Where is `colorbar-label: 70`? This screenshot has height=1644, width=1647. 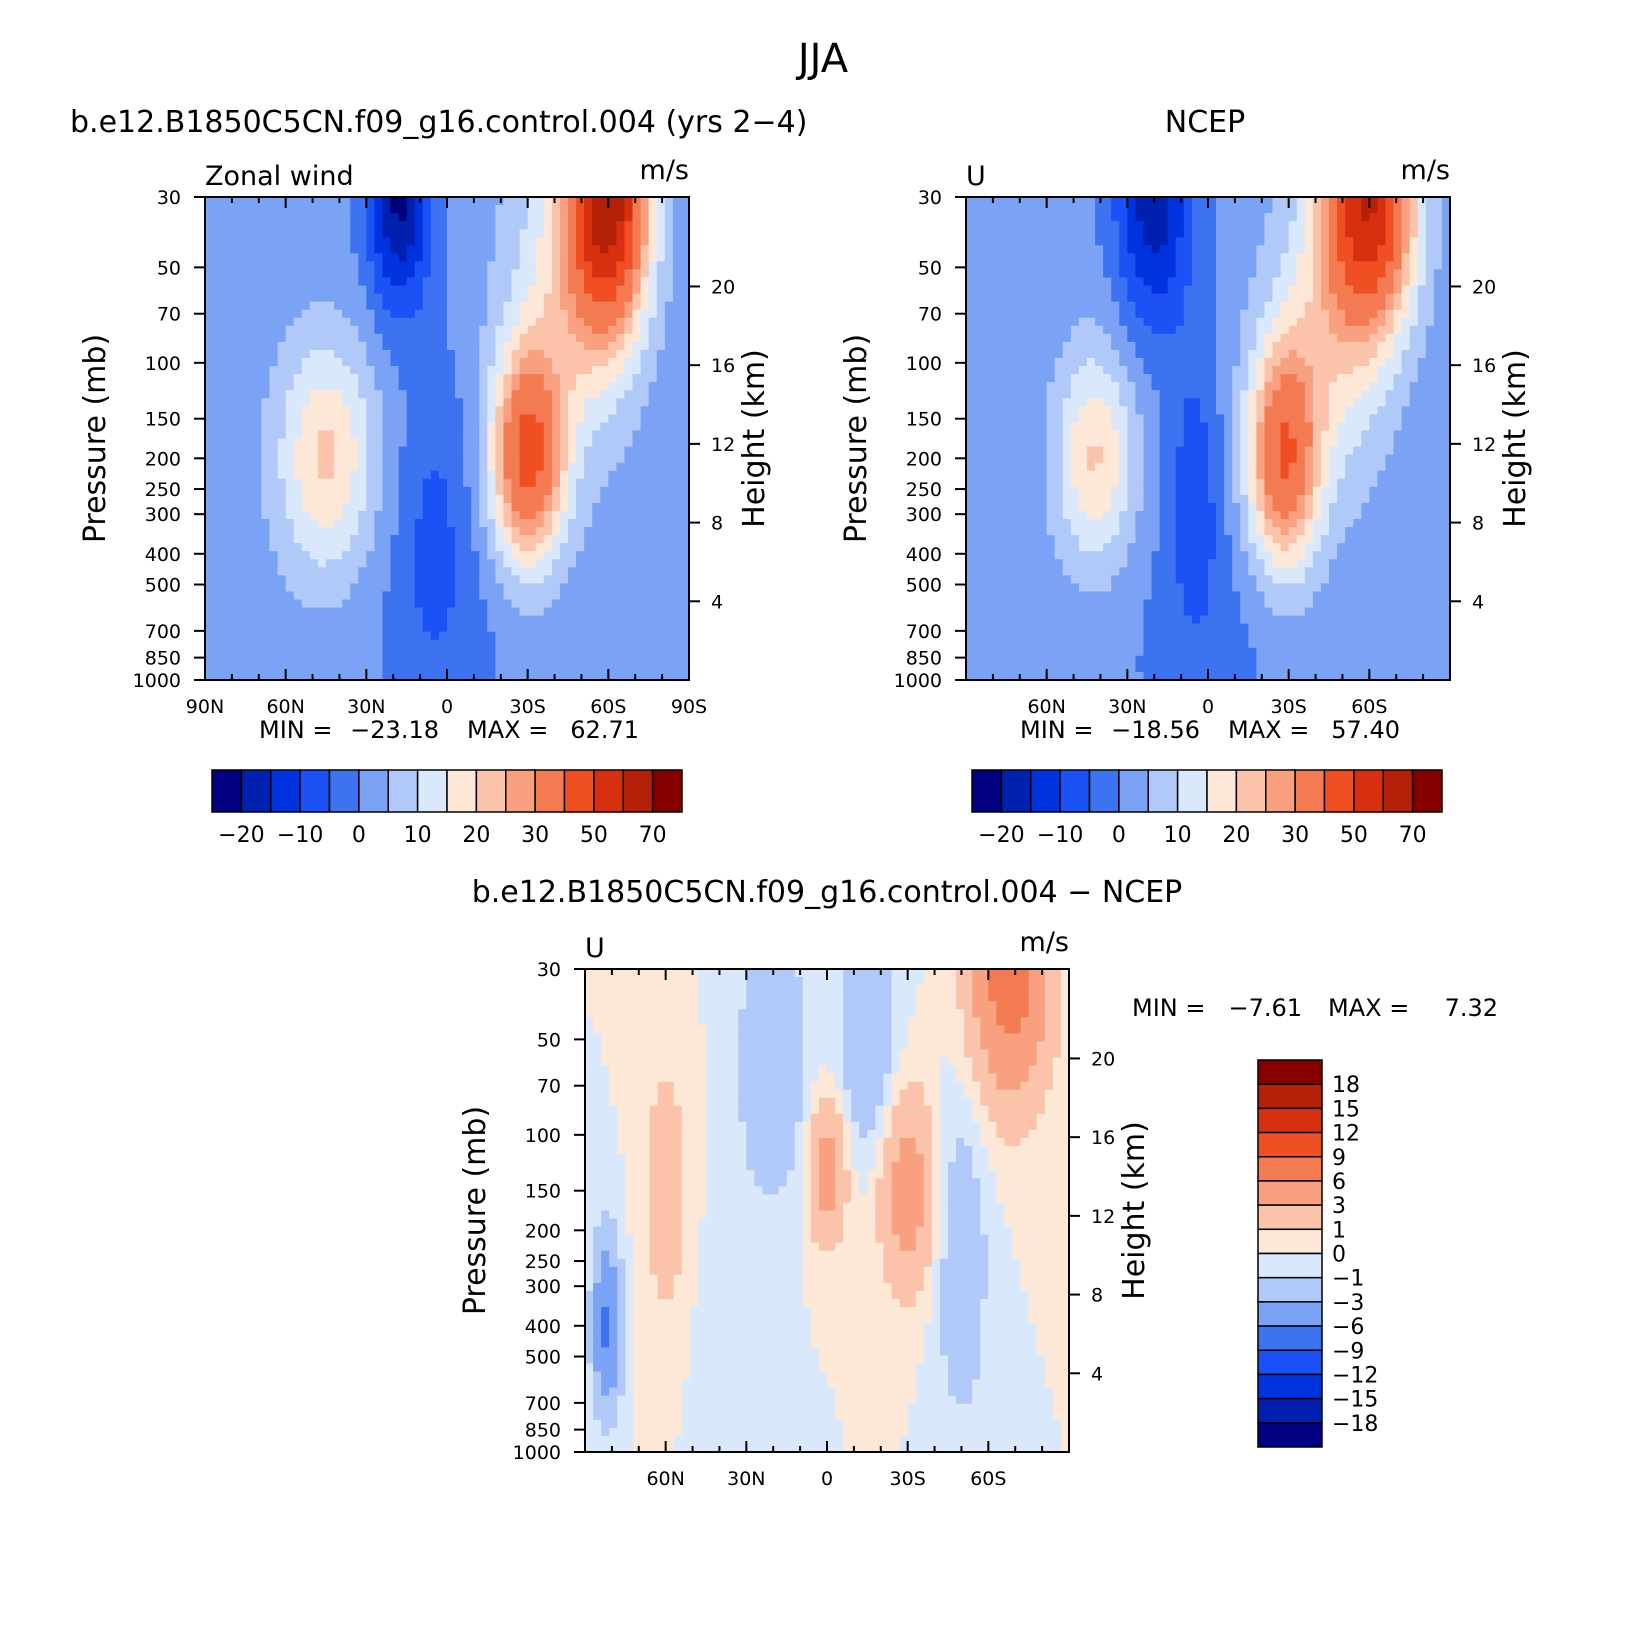
colorbar-label: 70 is located at coordinates (653, 835).